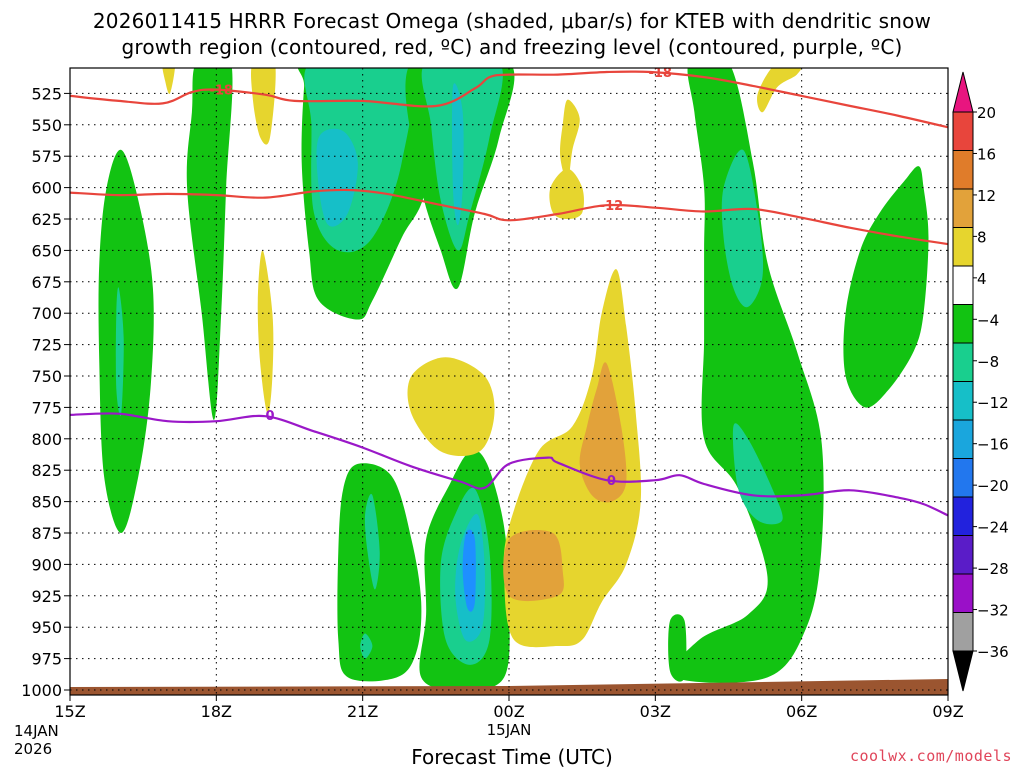 The width and height of the screenshot is (1024, 769). Describe the element at coordinates (570, 140) in the screenshot. I see `omega-region-24-level4` at that location.